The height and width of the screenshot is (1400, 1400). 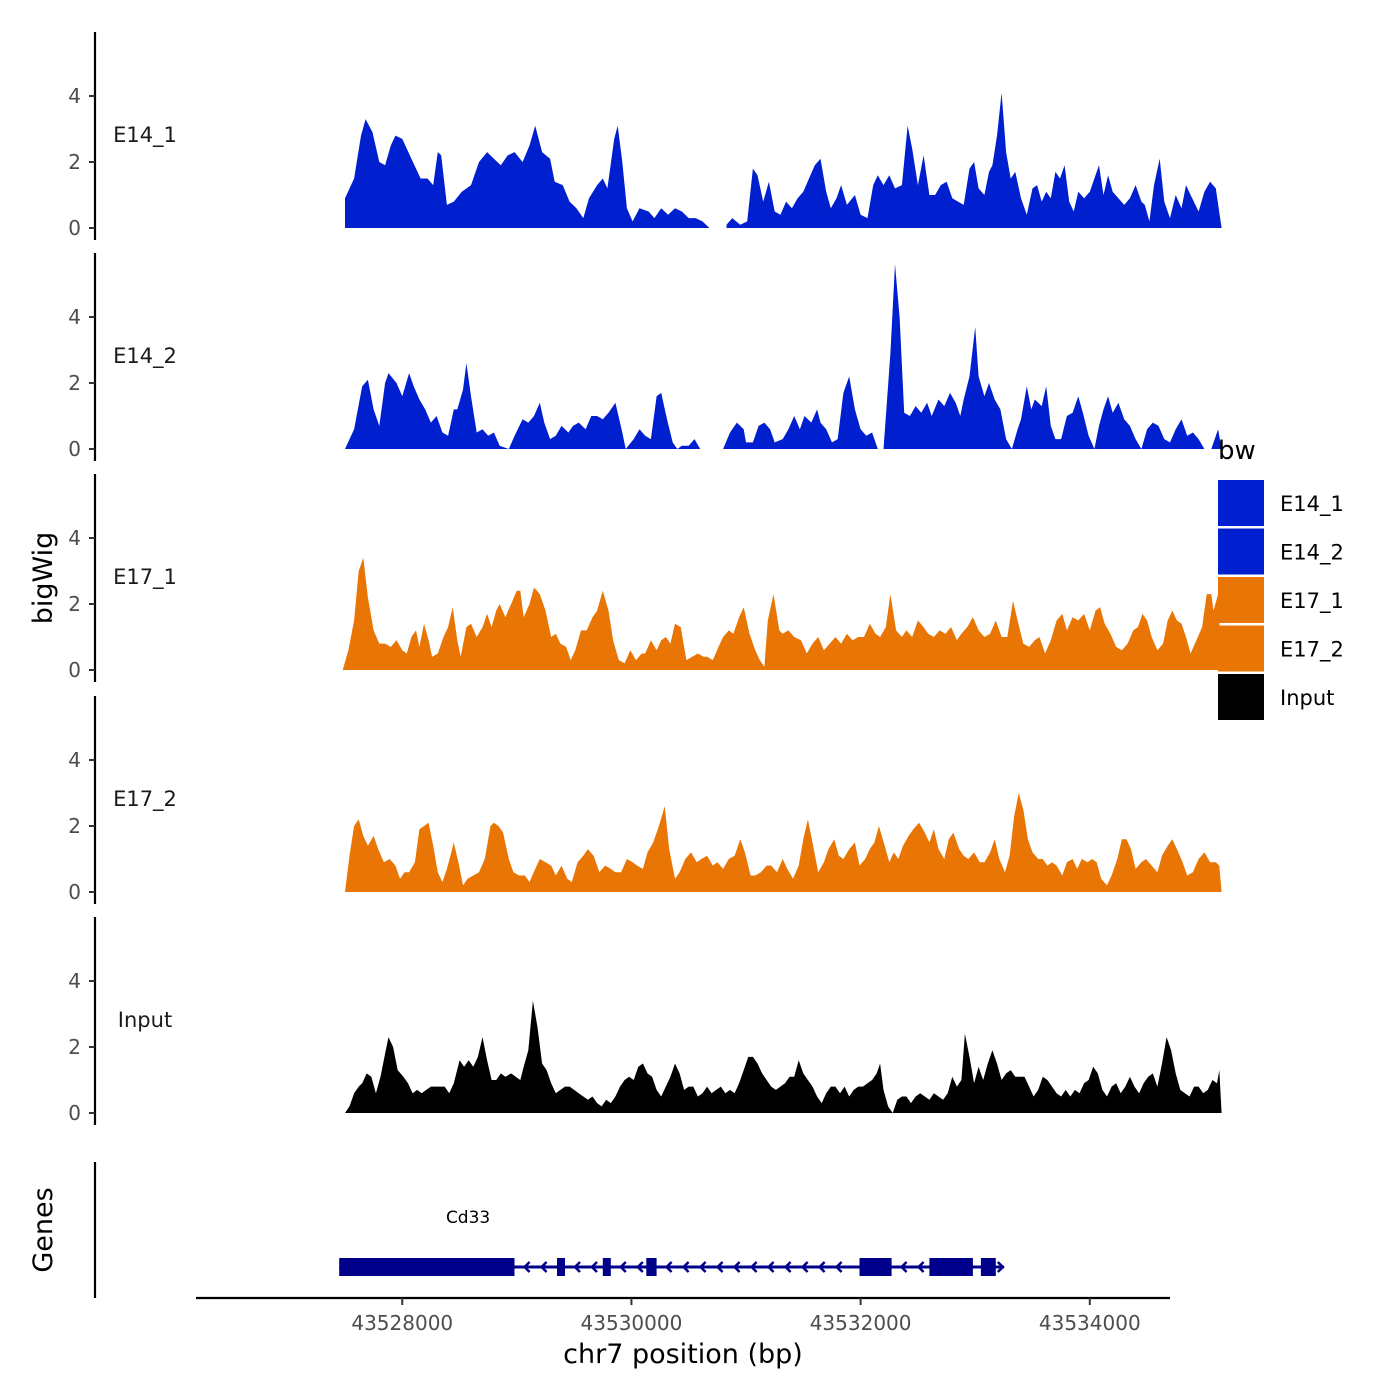 I want to click on legend-item: E14_1, so click(x=1281, y=503).